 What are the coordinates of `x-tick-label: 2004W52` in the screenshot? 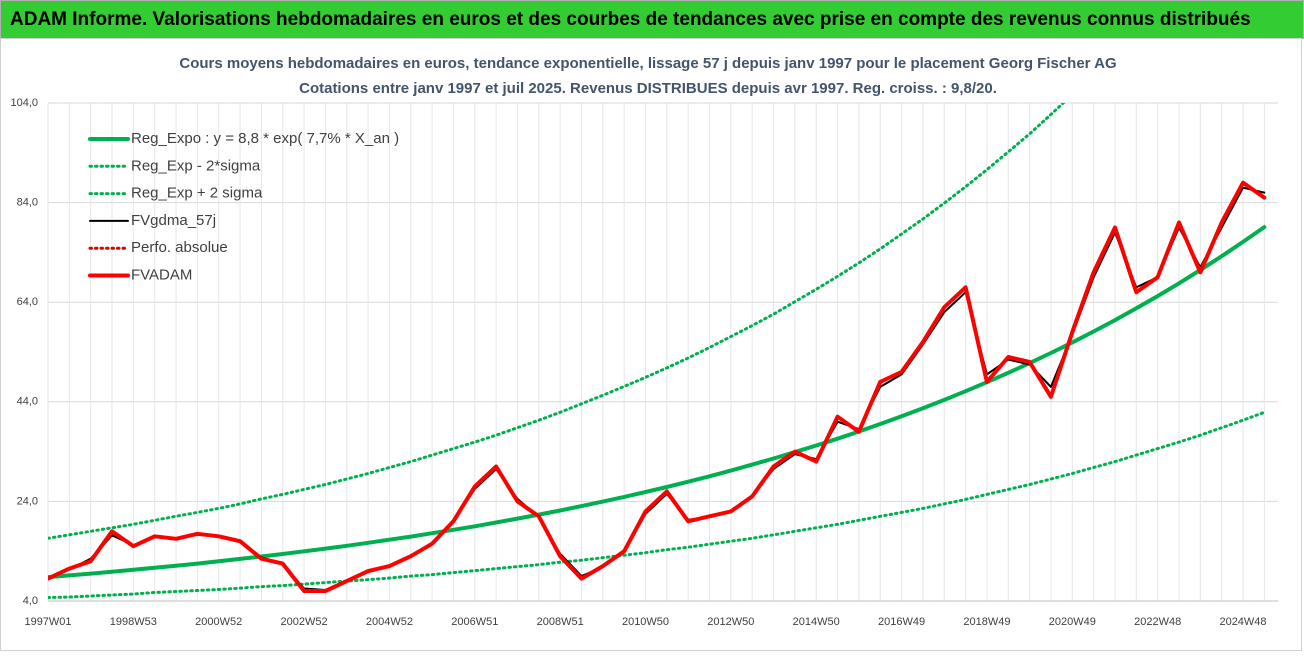 It's located at (389, 622).